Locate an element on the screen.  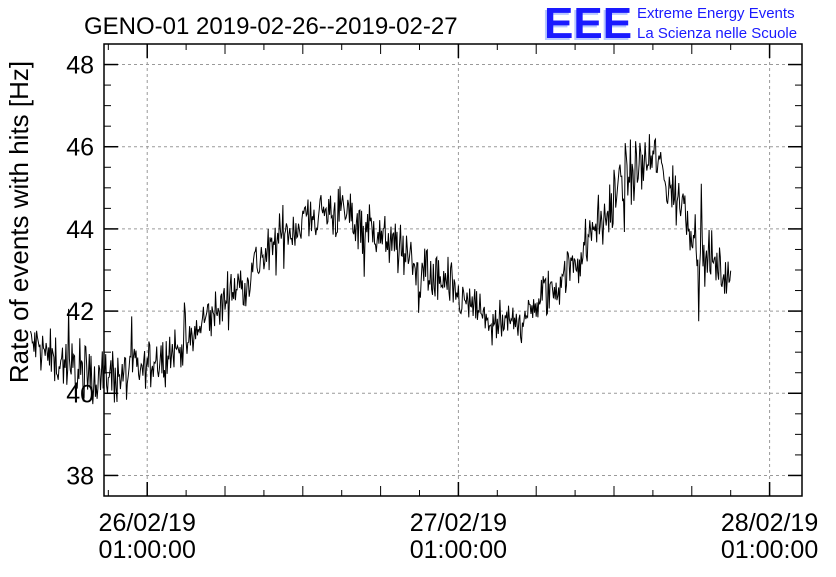
y-axis-title: Rate of events with hits [Hz] is located at coordinates (19, 222).